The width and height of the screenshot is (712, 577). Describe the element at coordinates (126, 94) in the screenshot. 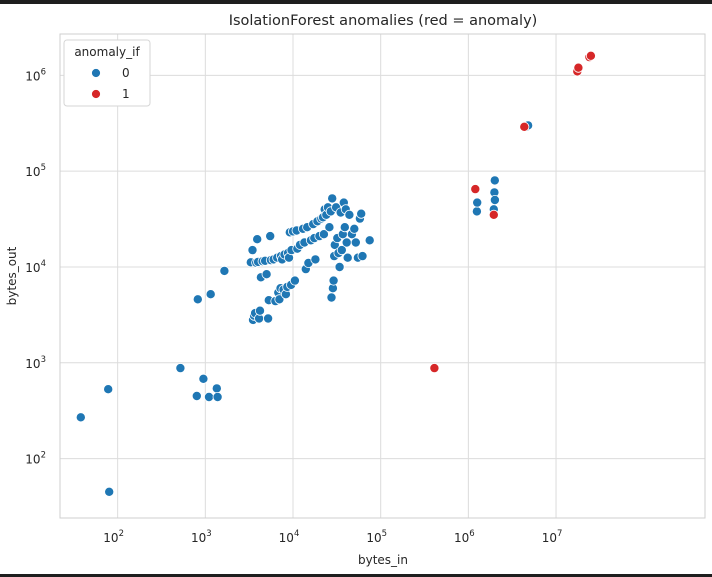

I see `legend-label-1: 1` at that location.